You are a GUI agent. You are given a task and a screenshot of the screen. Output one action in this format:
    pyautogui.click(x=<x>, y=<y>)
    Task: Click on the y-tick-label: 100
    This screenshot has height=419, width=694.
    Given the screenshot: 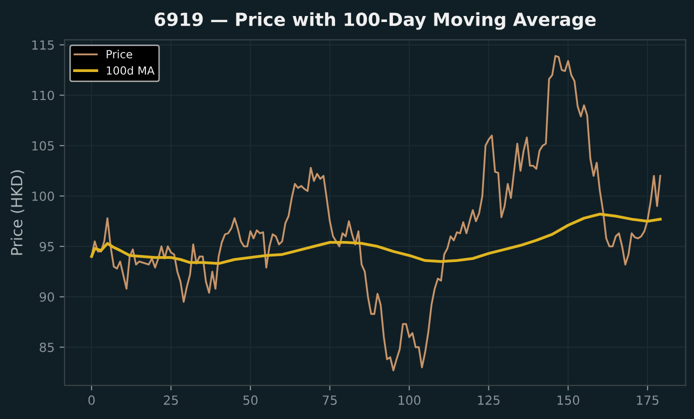 What is the action you would take?
    pyautogui.click(x=43, y=196)
    